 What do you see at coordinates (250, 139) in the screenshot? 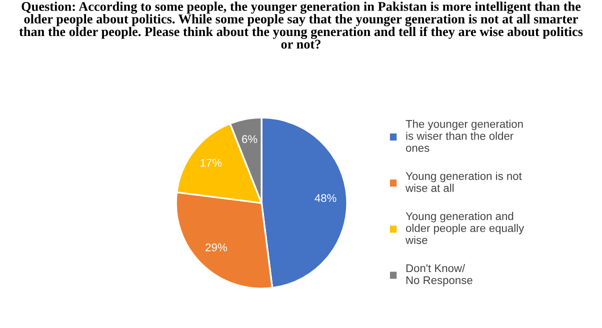
I see `data-label: 6%` at bounding box center [250, 139].